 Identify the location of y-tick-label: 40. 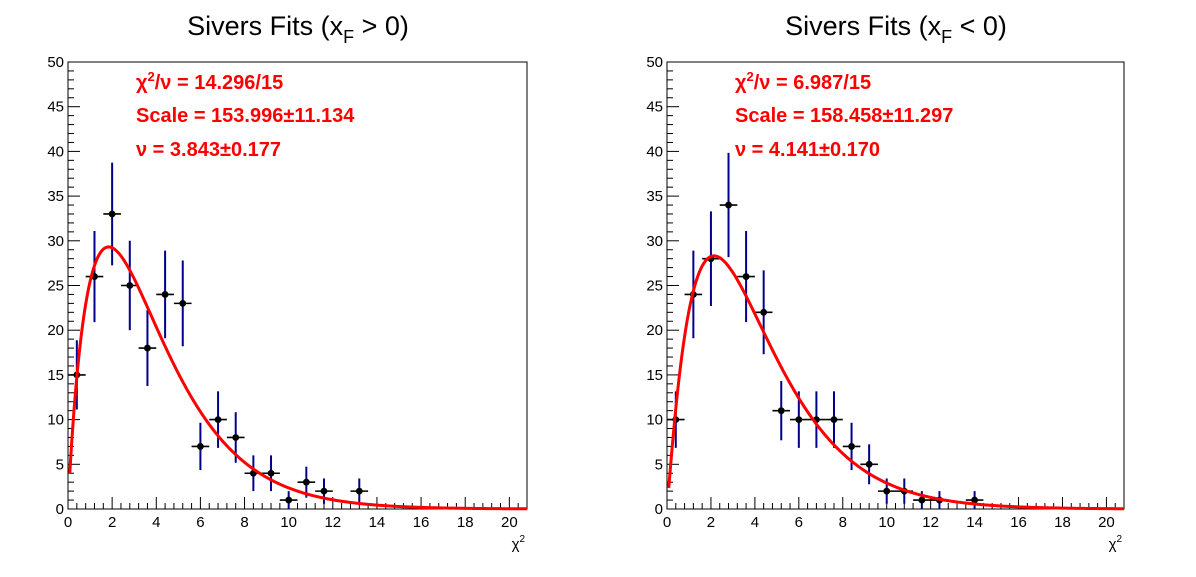
(654, 151).